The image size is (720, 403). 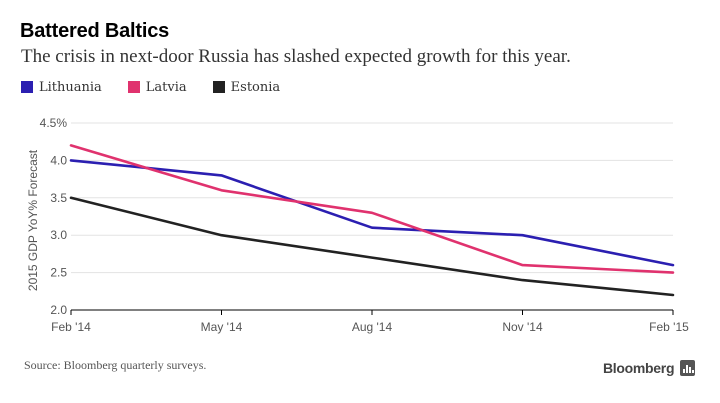 I want to click on legend-label-lithuania: Lithuania, so click(x=70, y=87).